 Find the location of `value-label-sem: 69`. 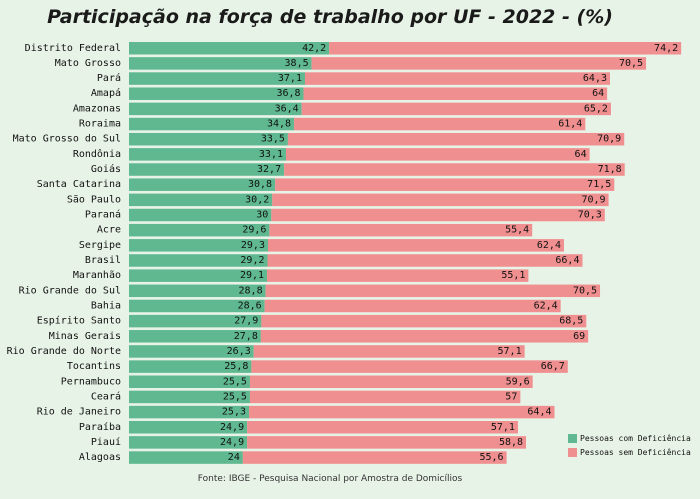

value-label-sem: 69 is located at coordinates (579, 336).